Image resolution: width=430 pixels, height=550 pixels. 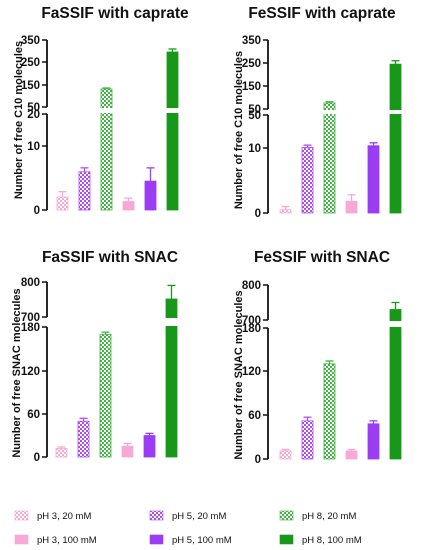 What do you see at coordinates (110, 257) in the screenshot?
I see `panel-title: FaSSIF with SNAC` at bounding box center [110, 257].